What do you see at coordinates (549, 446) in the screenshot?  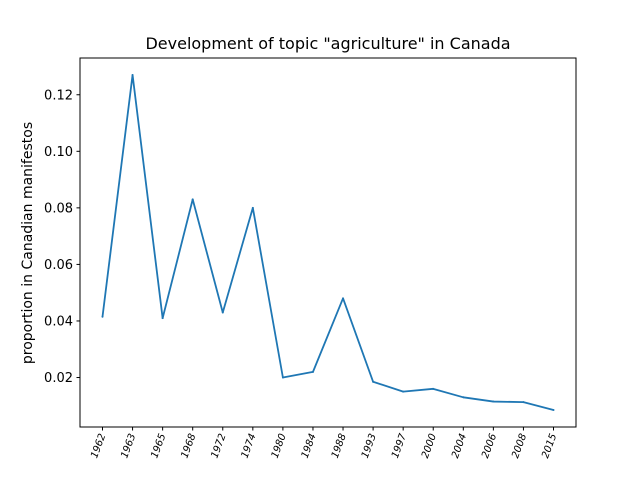 I see `x-tick-label: 2015` at bounding box center [549, 446].